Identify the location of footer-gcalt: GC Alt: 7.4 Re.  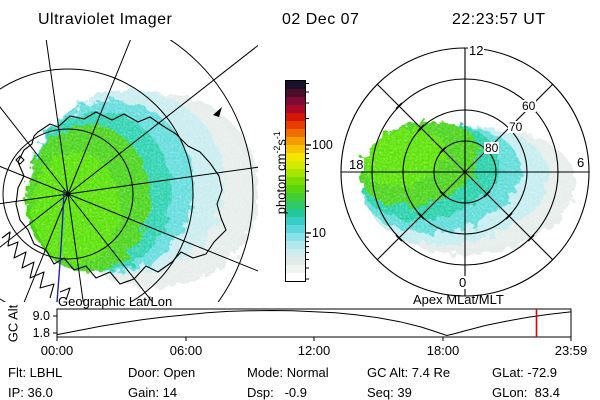
(409, 372).